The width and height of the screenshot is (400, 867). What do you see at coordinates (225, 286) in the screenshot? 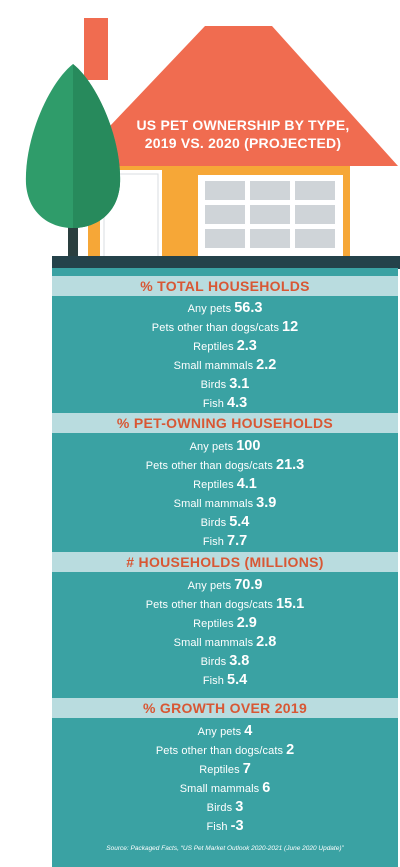
I see `section-heading-total-households: % TOTAL HOUSEHOLDS` at bounding box center [225, 286].